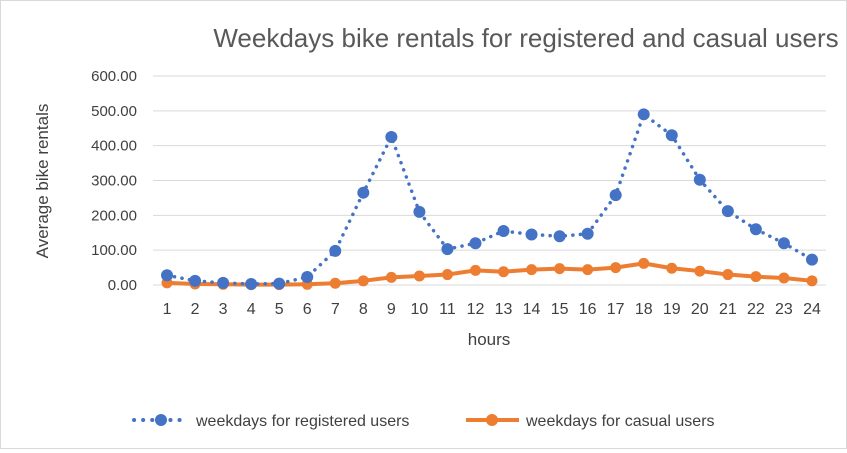  Describe the element at coordinates (114, 111) in the screenshot. I see `y-tick-label: 500.00` at that location.